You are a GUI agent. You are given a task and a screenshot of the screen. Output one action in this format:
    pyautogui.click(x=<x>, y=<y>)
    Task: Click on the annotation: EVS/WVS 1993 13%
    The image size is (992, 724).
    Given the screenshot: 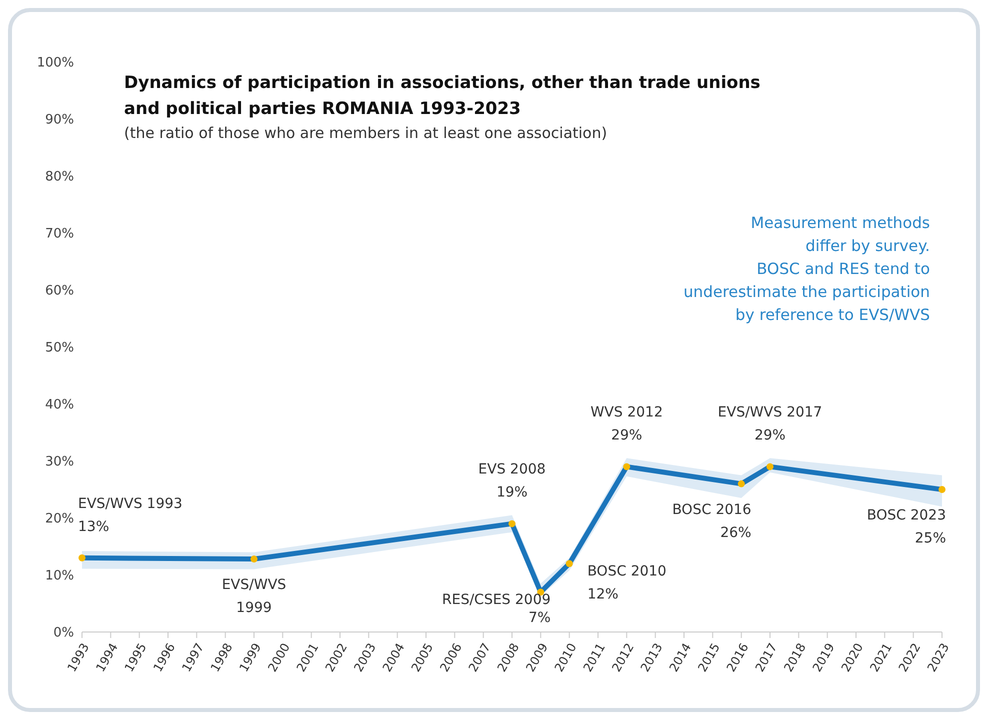 What is the action you would take?
    pyautogui.click(x=130, y=515)
    